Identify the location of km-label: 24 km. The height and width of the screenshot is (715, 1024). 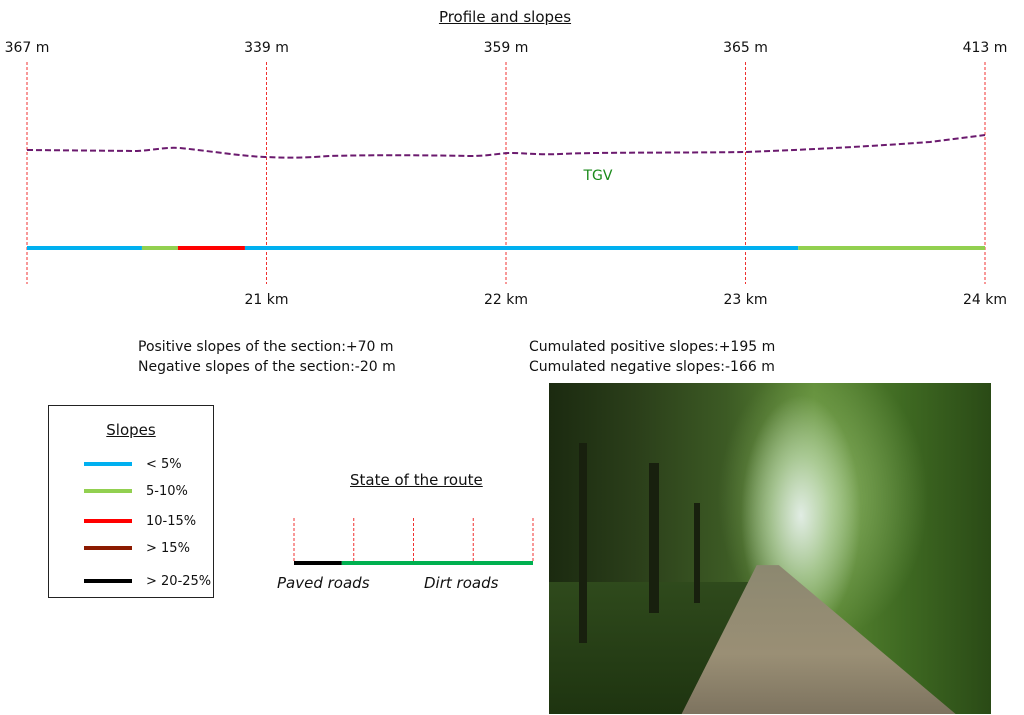
(985, 300).